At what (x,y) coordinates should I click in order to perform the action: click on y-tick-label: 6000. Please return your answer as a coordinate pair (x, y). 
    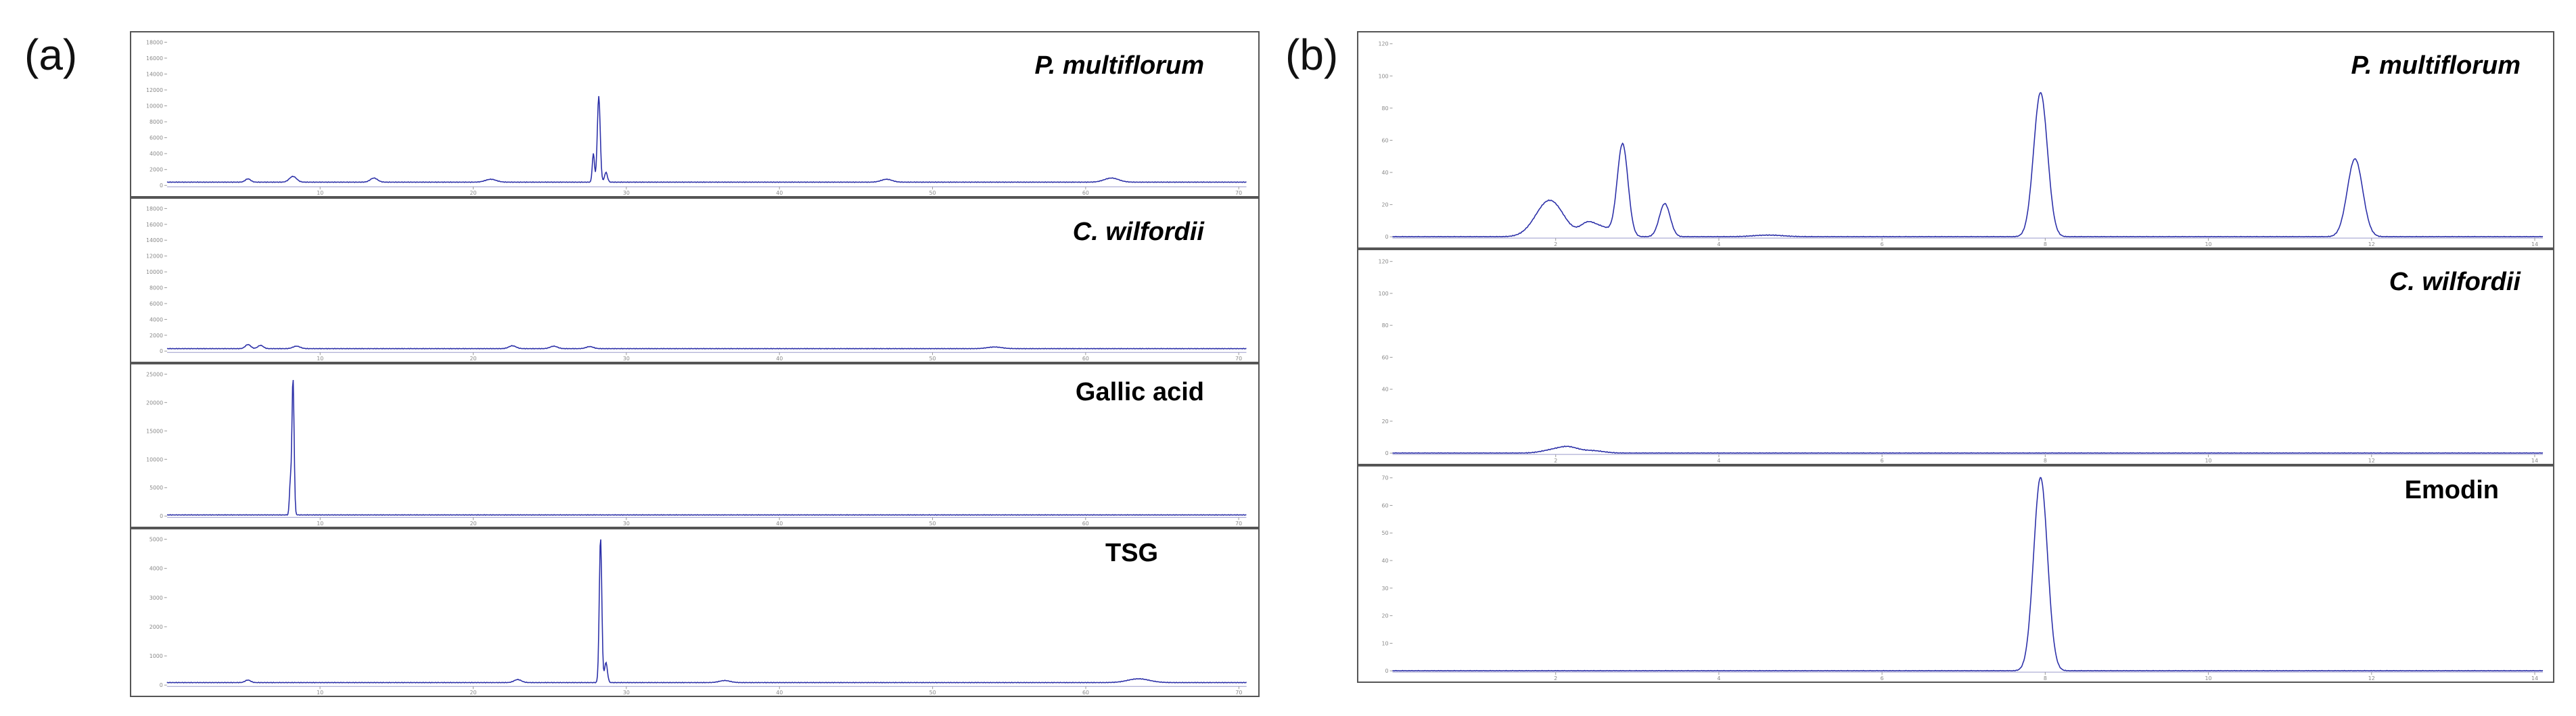
    Looking at the image, I should click on (156, 304).